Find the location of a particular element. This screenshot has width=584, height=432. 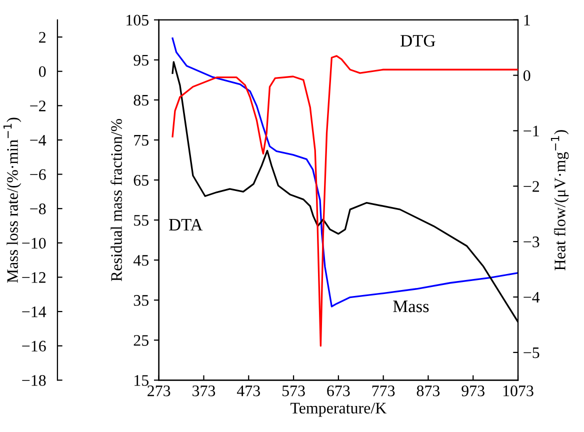

y-tick-label: 95 is located at coordinates (141, 60).